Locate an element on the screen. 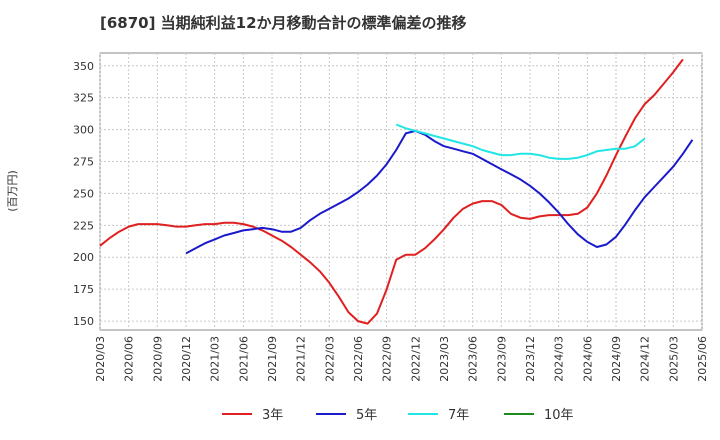 The width and height of the screenshot is (720, 440). x-tick-label: 2021/12 is located at coordinates (301, 359).